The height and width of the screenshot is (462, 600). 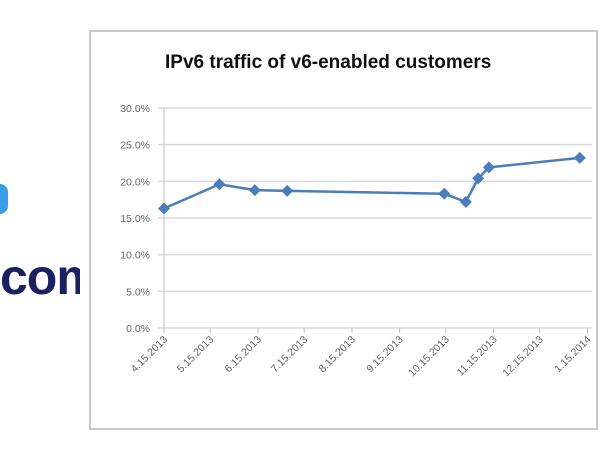 I want to click on chart-title: IPv6 traffic of v6-enabled customers, so click(x=328, y=62).